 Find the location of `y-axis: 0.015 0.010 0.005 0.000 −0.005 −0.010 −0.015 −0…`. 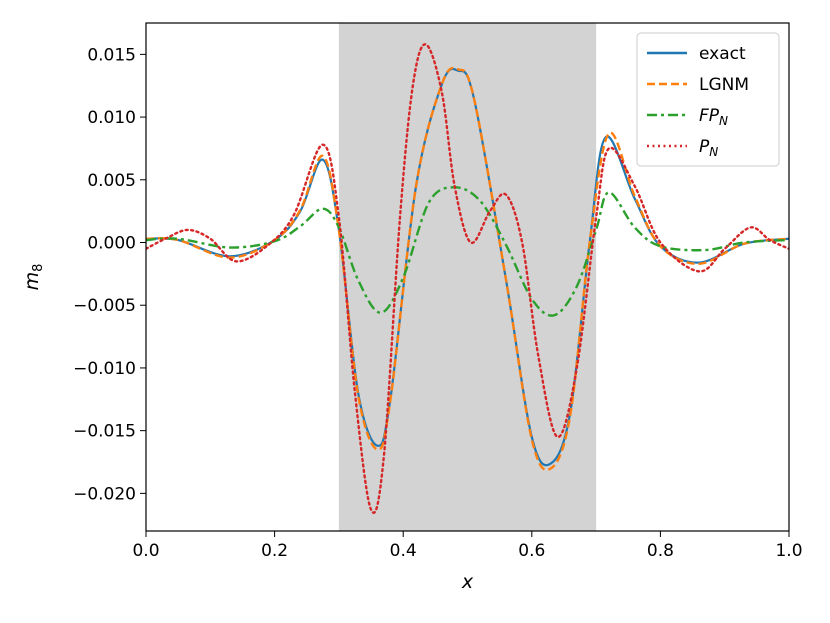

y-axis: 0.015 0.010 0.005 0.000 −0.005 −0.010 −0.015 −0… is located at coordinates (109, 274).